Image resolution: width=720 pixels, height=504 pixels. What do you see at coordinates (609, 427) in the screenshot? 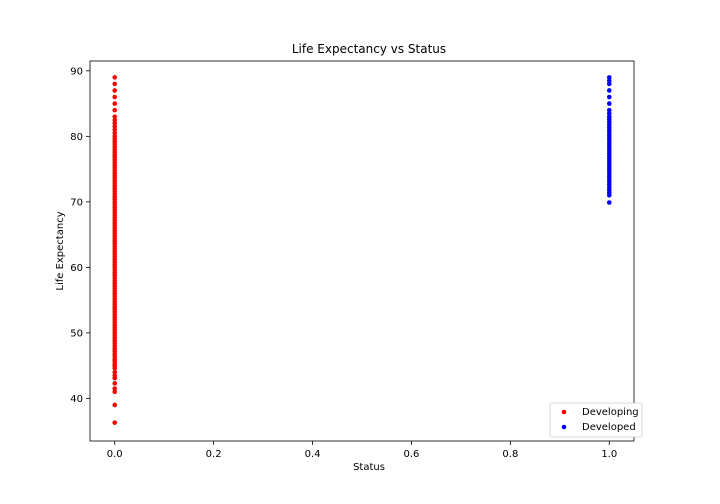
I see `legend-label-developed: Developed` at bounding box center [609, 427].